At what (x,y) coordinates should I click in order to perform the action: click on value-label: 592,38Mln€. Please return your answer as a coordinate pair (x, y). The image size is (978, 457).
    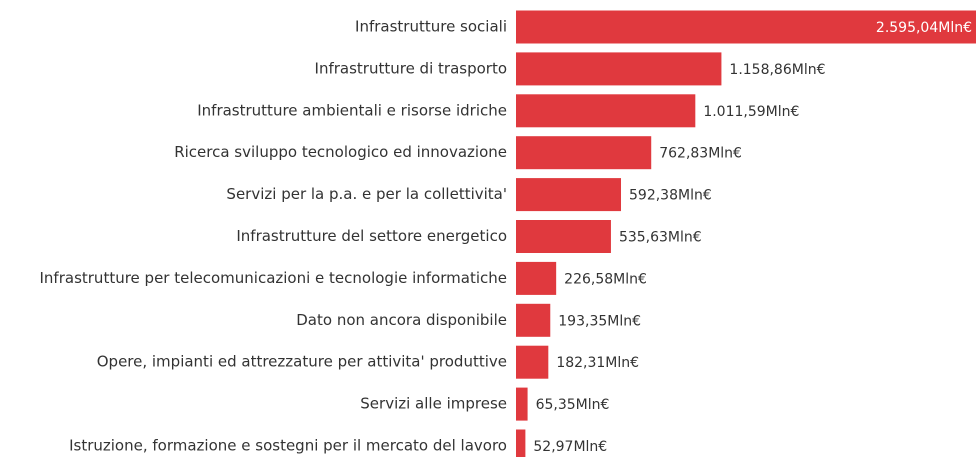
    Looking at the image, I should click on (670, 196).